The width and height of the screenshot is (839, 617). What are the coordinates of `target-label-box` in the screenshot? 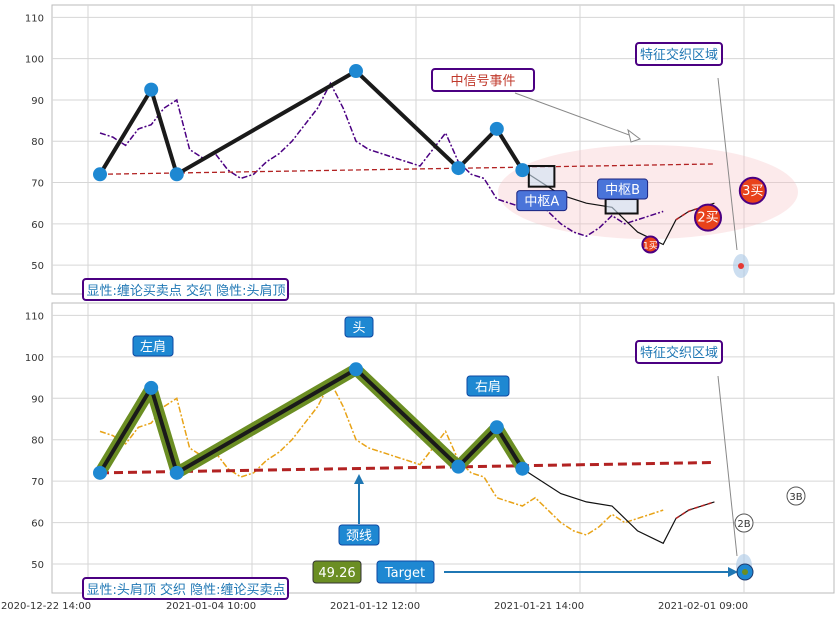 It's located at (405, 572).